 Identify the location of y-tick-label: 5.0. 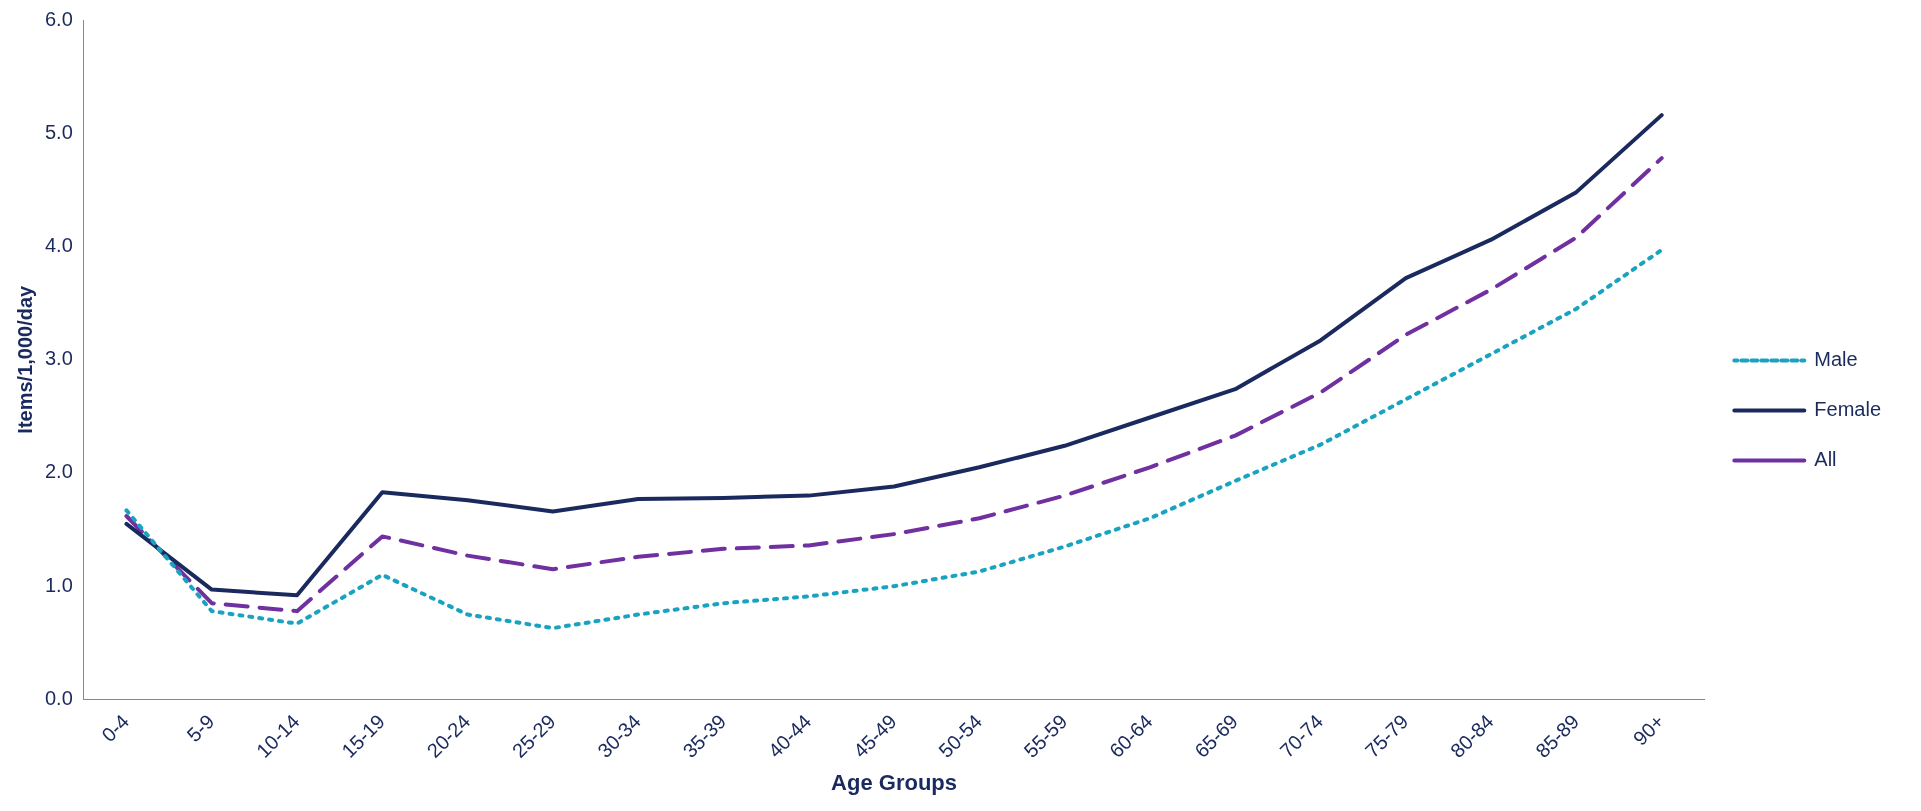
(58, 131).